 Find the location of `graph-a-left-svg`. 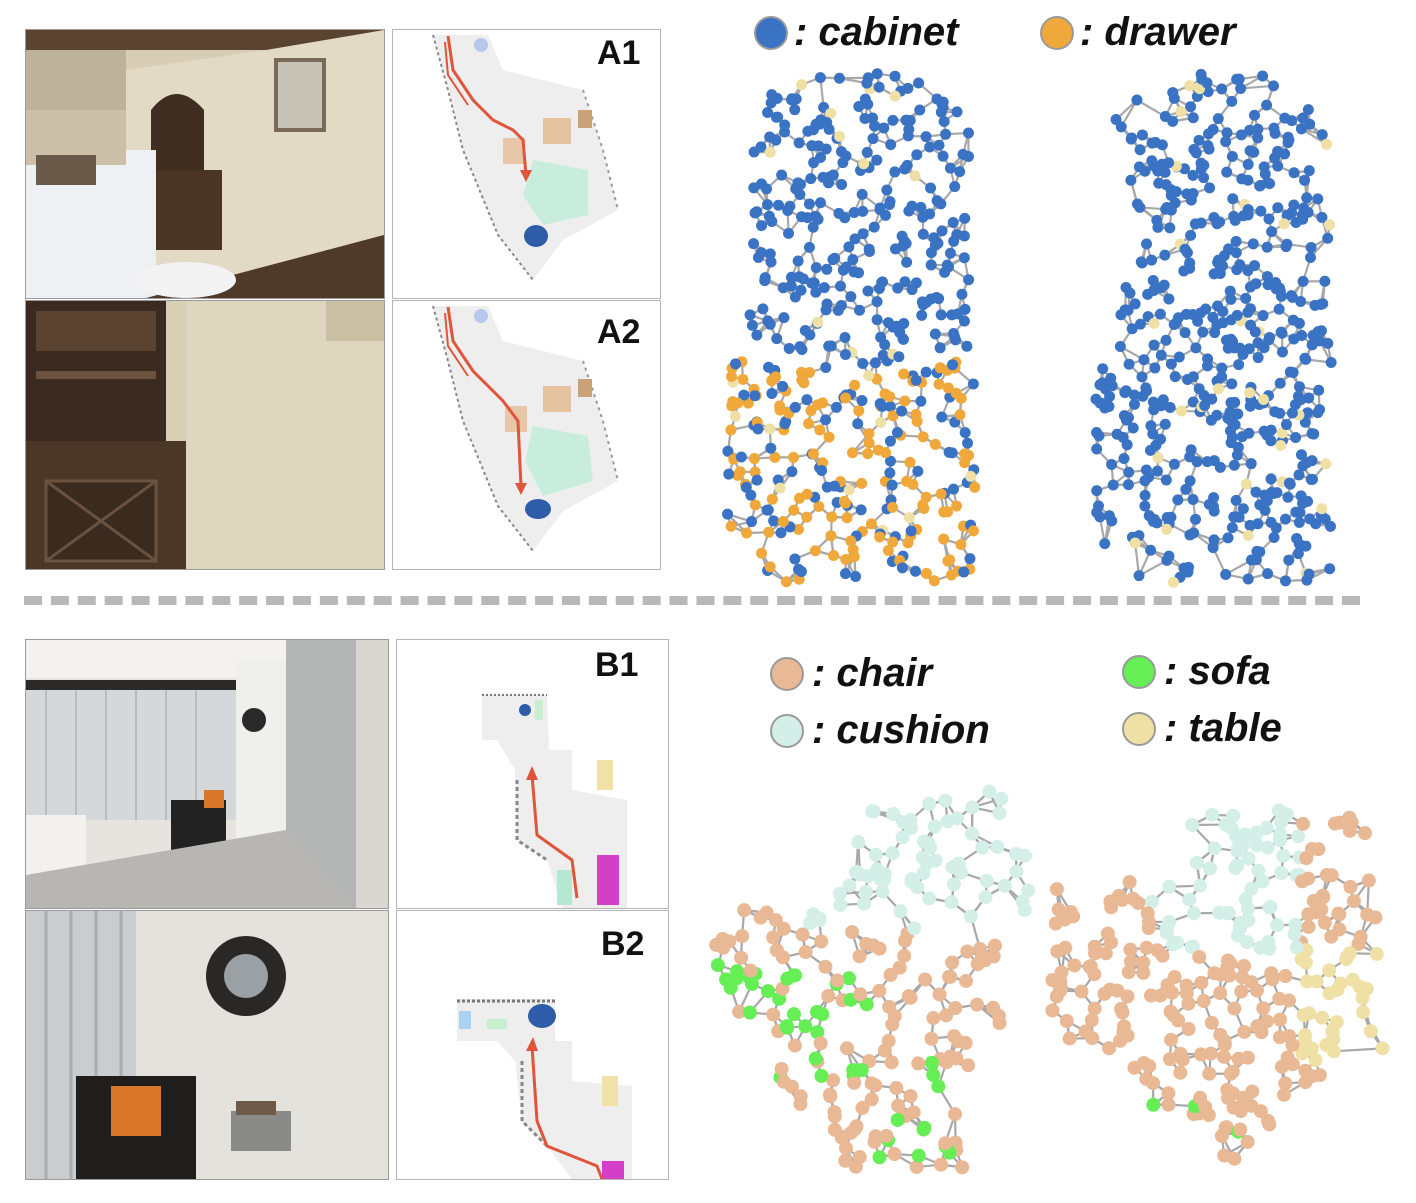

graph-a-left-svg is located at coordinates (860, 322).